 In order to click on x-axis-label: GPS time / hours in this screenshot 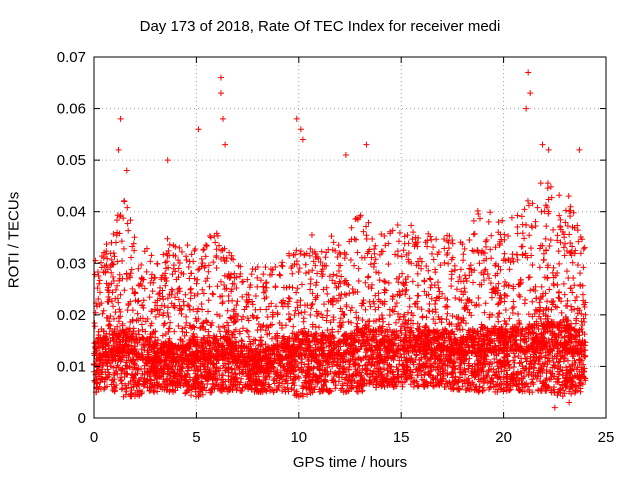, I will do `click(350, 462)`.